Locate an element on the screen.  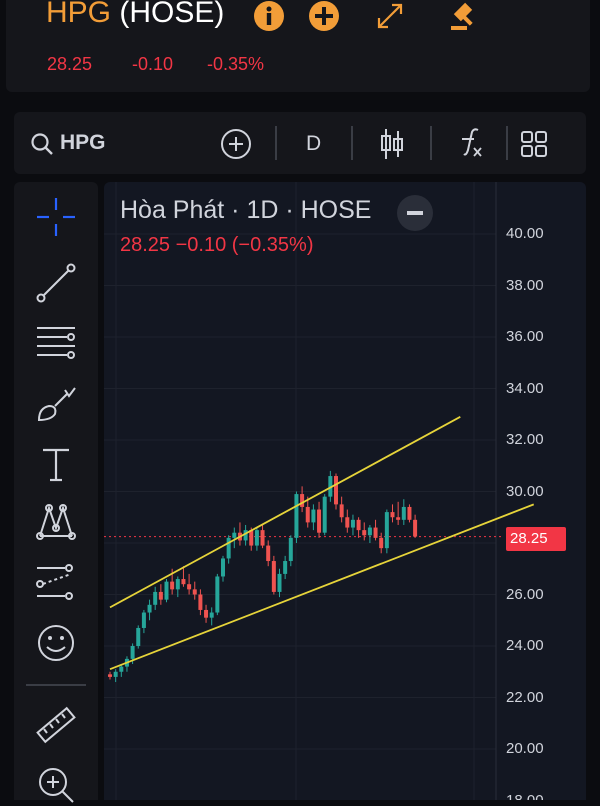
layout-icon is located at coordinates (534, 144).